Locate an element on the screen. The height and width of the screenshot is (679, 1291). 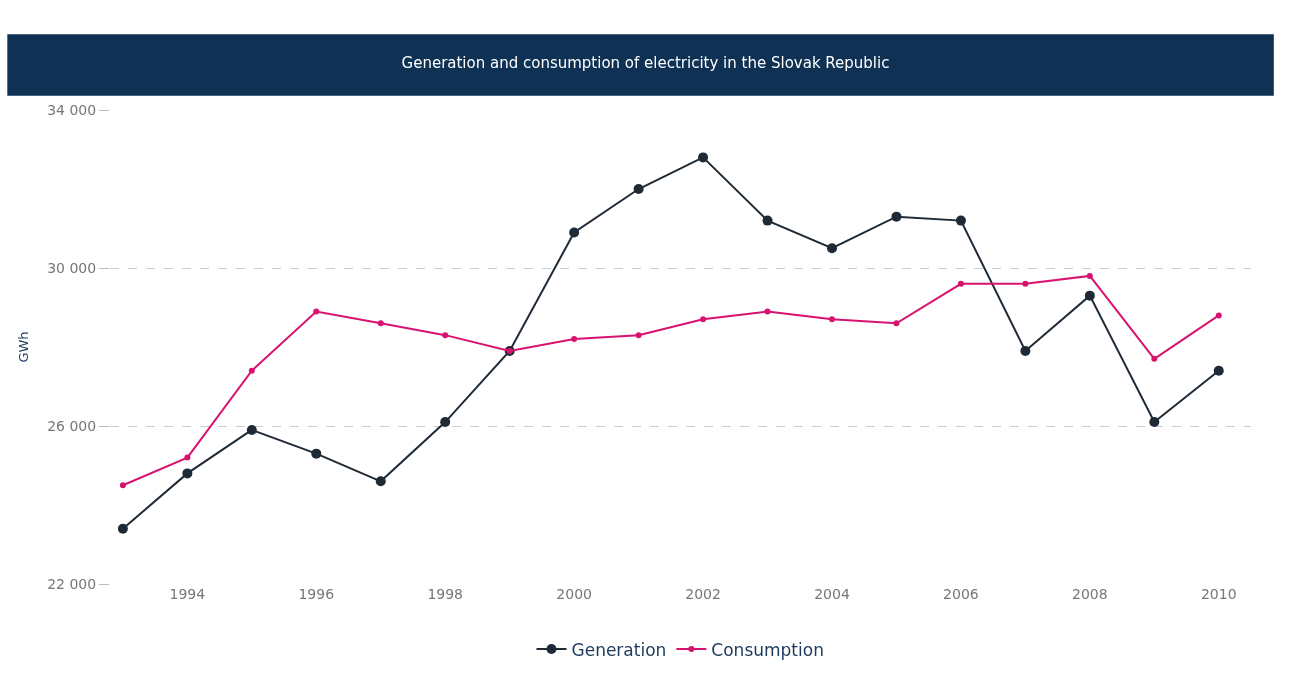
legend-label: Consumption is located at coordinates (767, 649).